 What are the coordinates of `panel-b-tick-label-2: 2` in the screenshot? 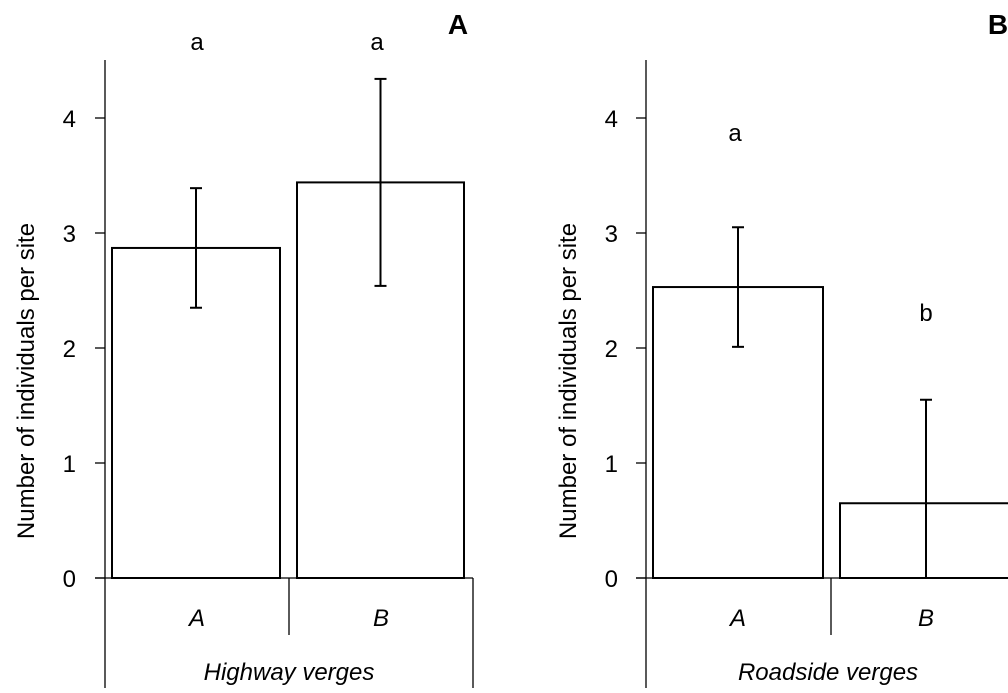 It's located at (611, 349).